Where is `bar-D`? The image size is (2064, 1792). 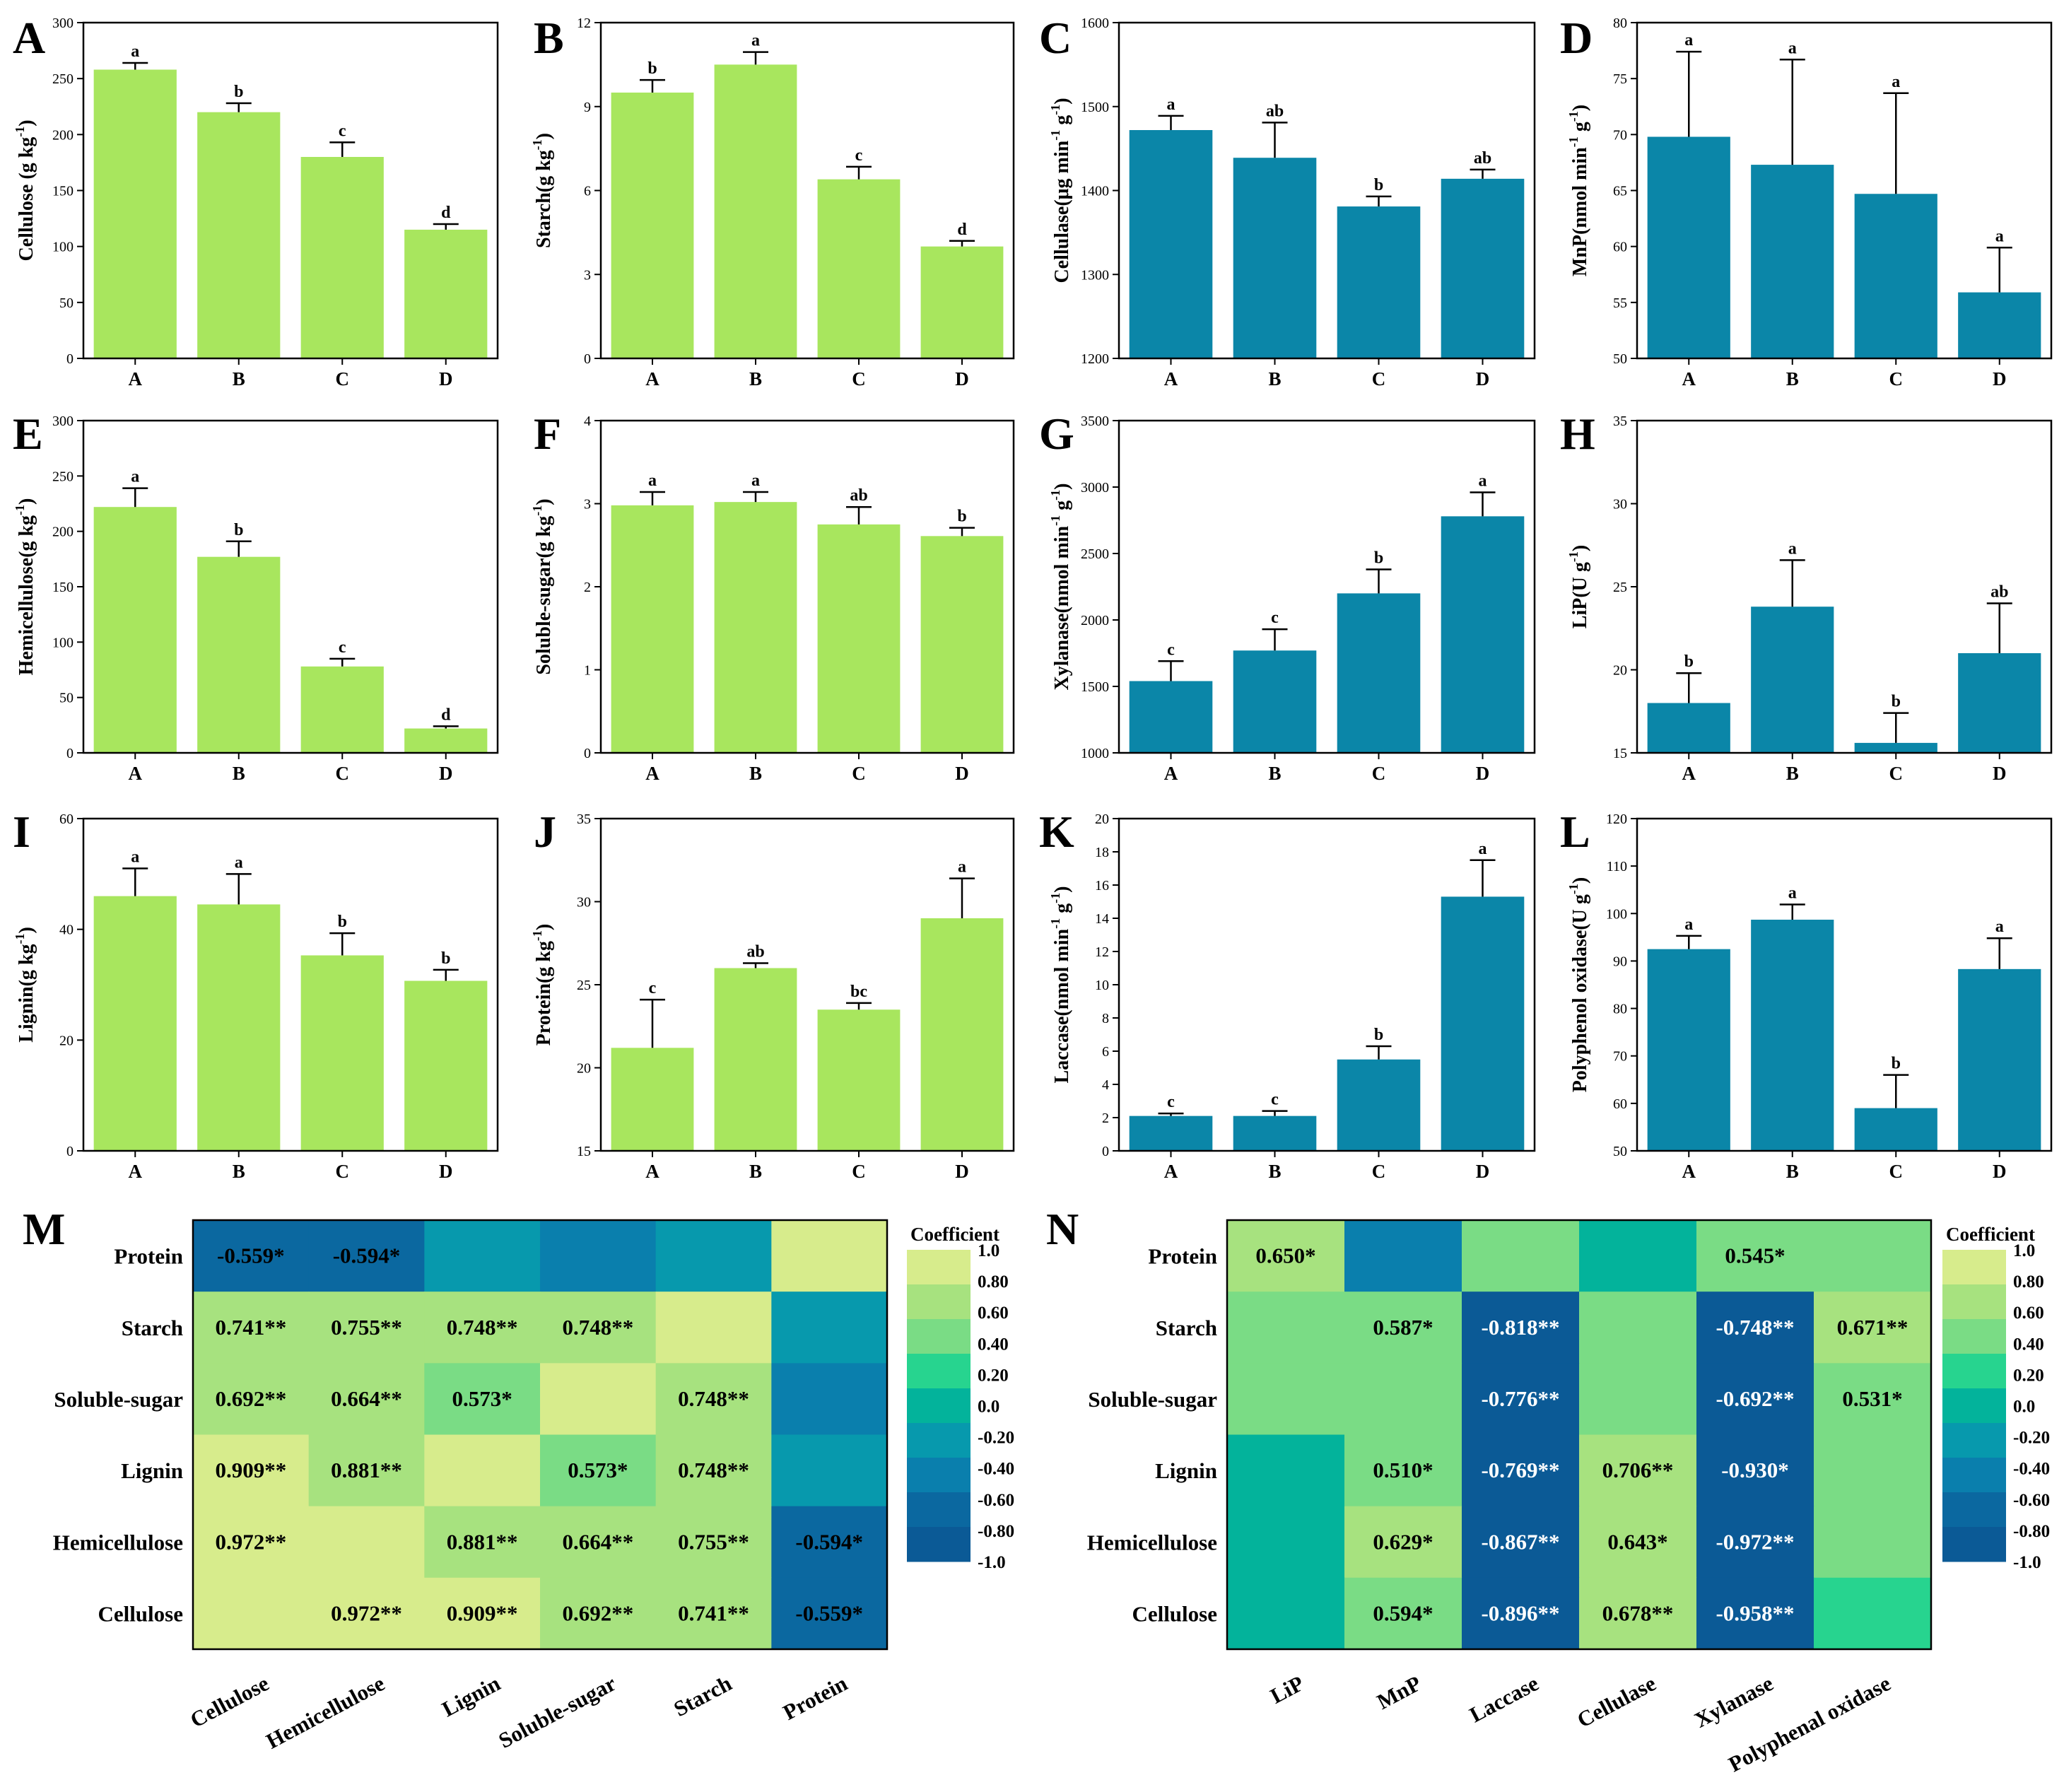
bar-D is located at coordinates (1483, 634).